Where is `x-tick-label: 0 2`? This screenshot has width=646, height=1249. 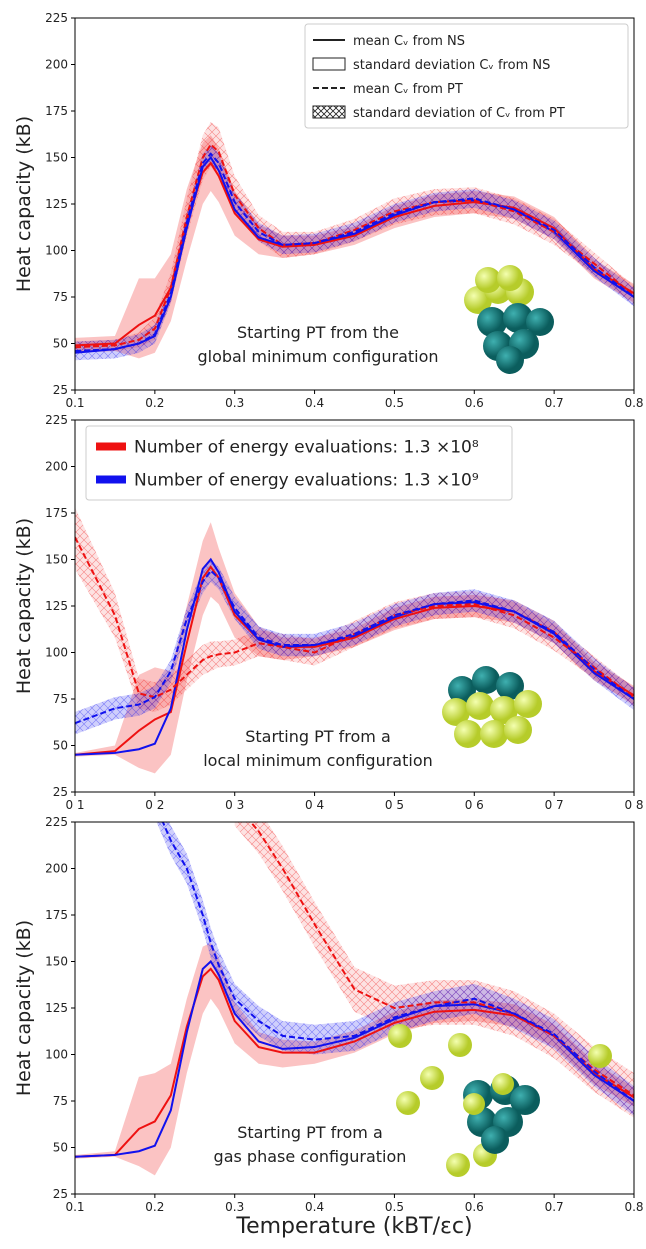 x-tick-label: 0 2 is located at coordinates (154, 805).